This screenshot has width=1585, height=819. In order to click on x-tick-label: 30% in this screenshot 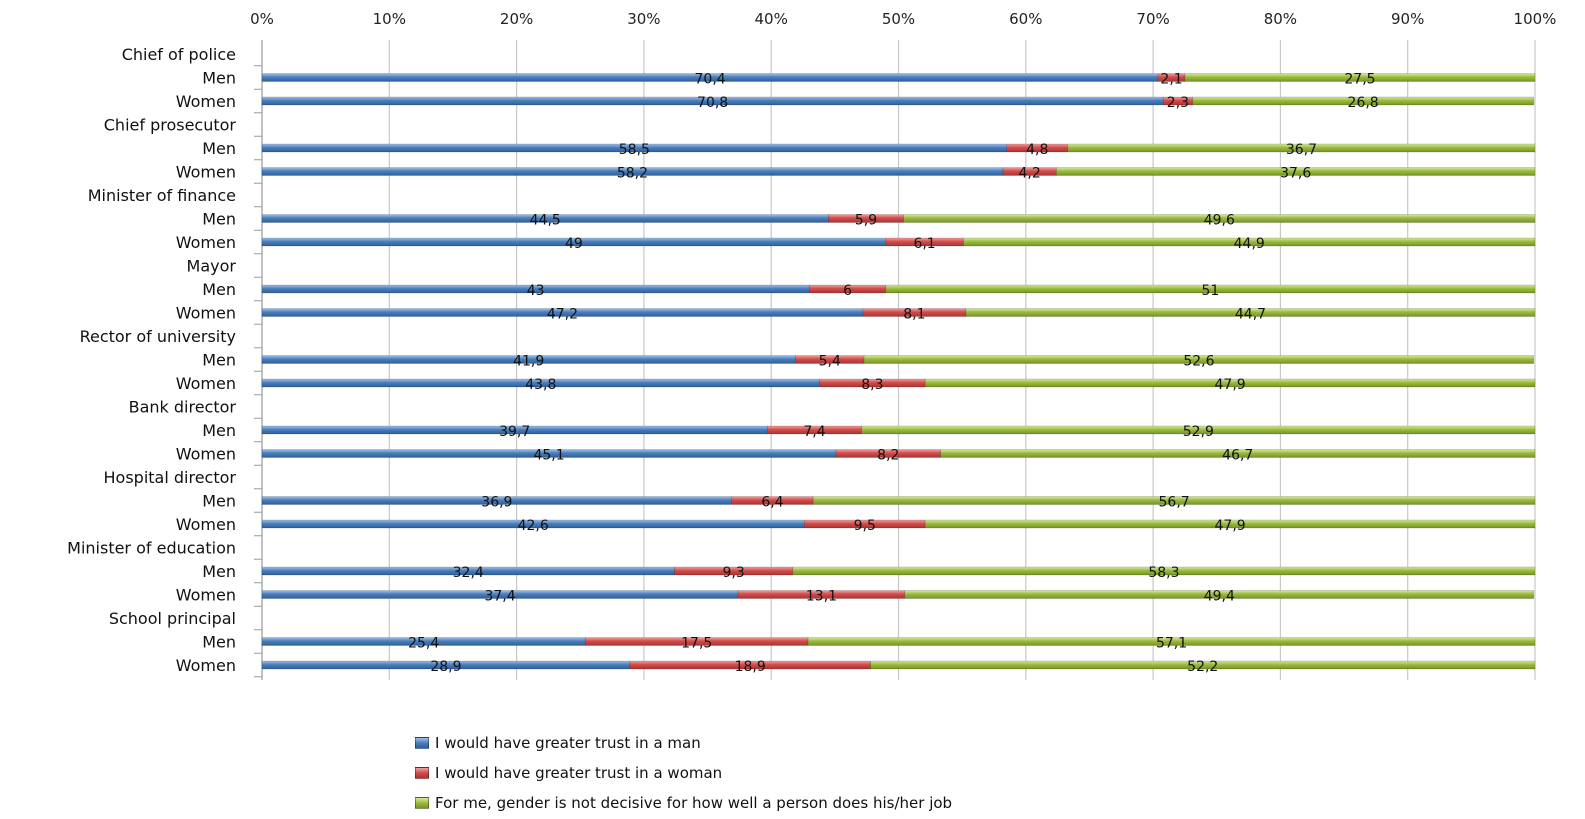, I will do `click(643, 19)`.